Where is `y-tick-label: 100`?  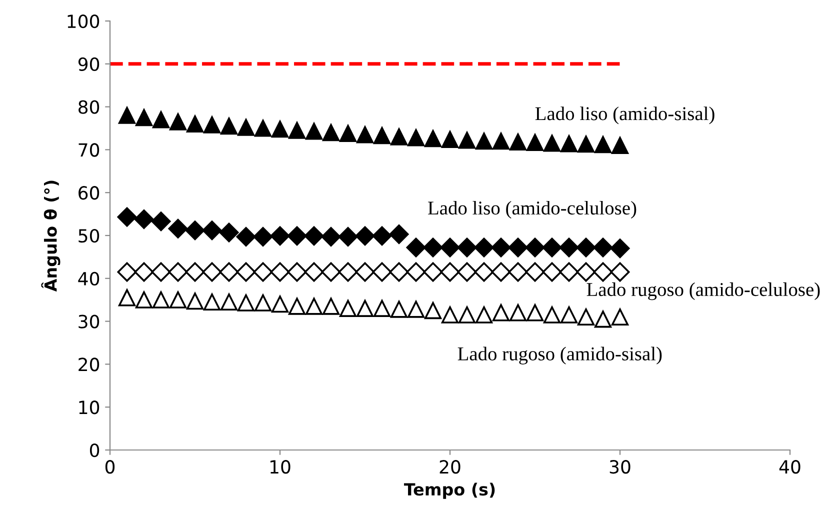
y-tick-label: 100 is located at coordinates (84, 21).